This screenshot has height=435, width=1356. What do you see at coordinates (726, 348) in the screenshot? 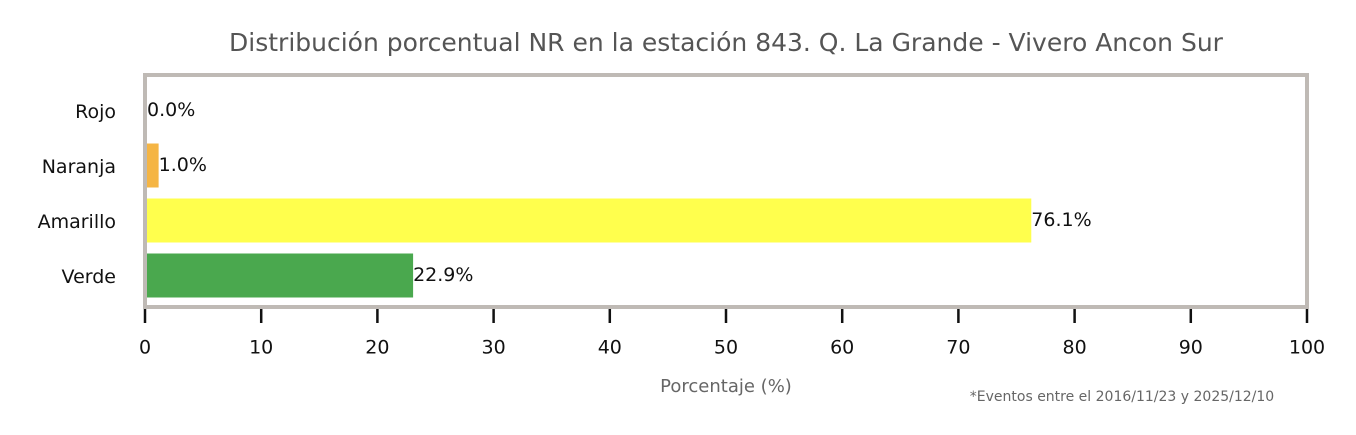
I see `x-tick-label: 50` at bounding box center [726, 348].